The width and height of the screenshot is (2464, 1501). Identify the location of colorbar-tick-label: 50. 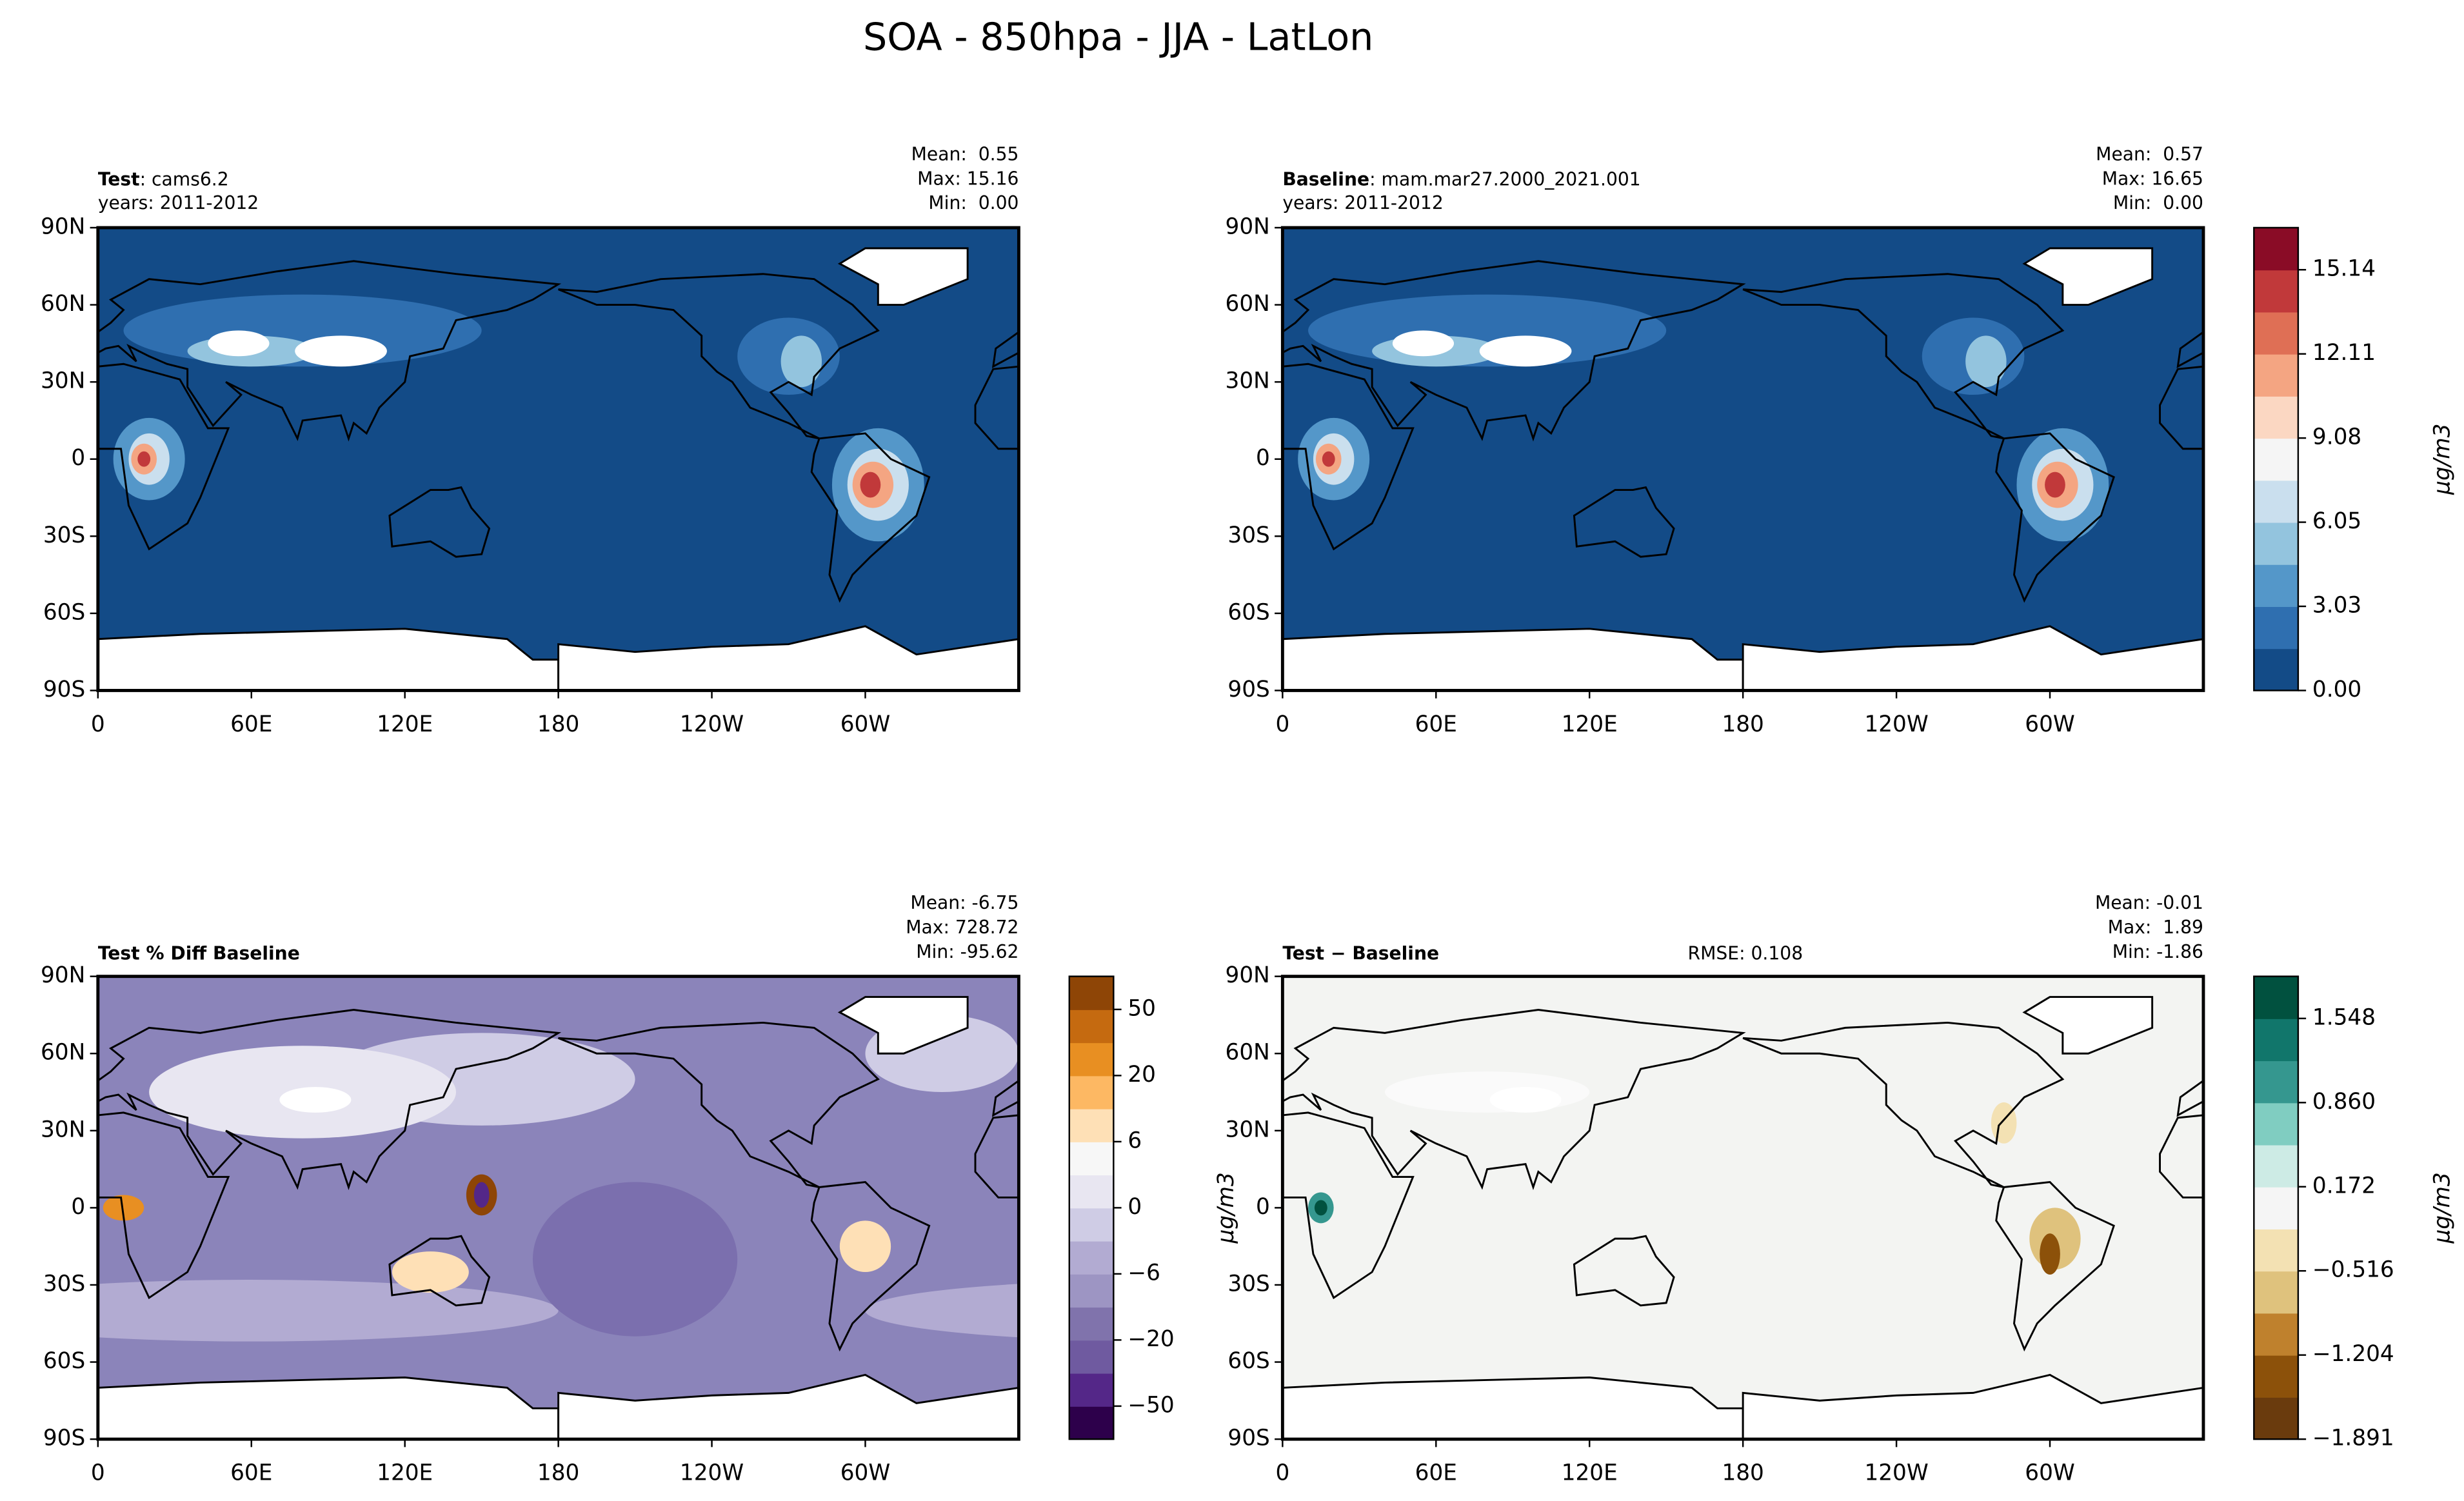
(1142, 1008).